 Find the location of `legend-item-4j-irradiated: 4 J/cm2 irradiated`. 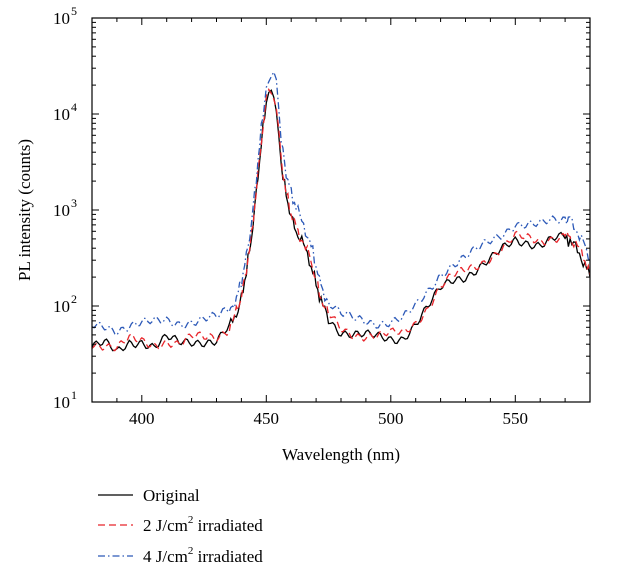

legend-item-4j-irradiated: 4 J/cm2 irradiated is located at coordinates (180, 555).